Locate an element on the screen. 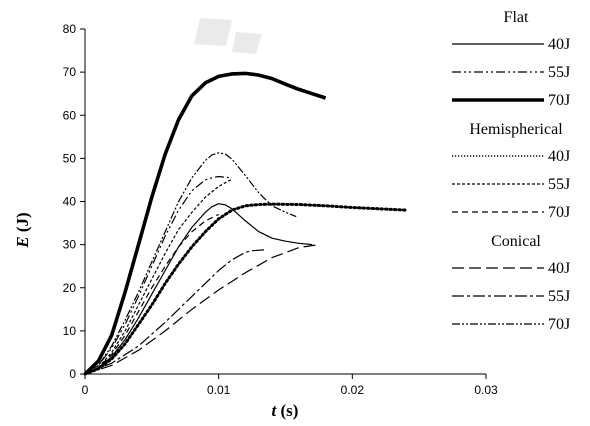 This screenshot has height=426, width=590. legend-label-con-70: 70J is located at coordinates (559, 324).